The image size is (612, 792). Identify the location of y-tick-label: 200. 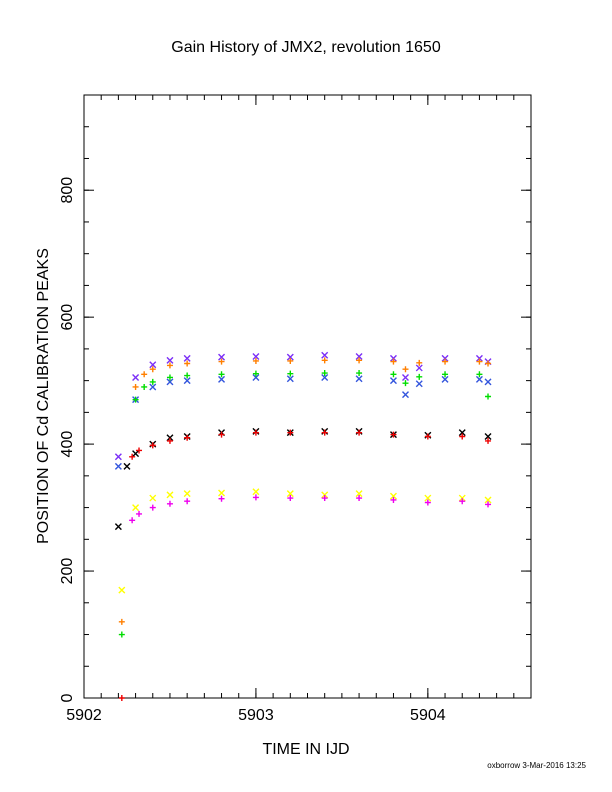
(67, 571).